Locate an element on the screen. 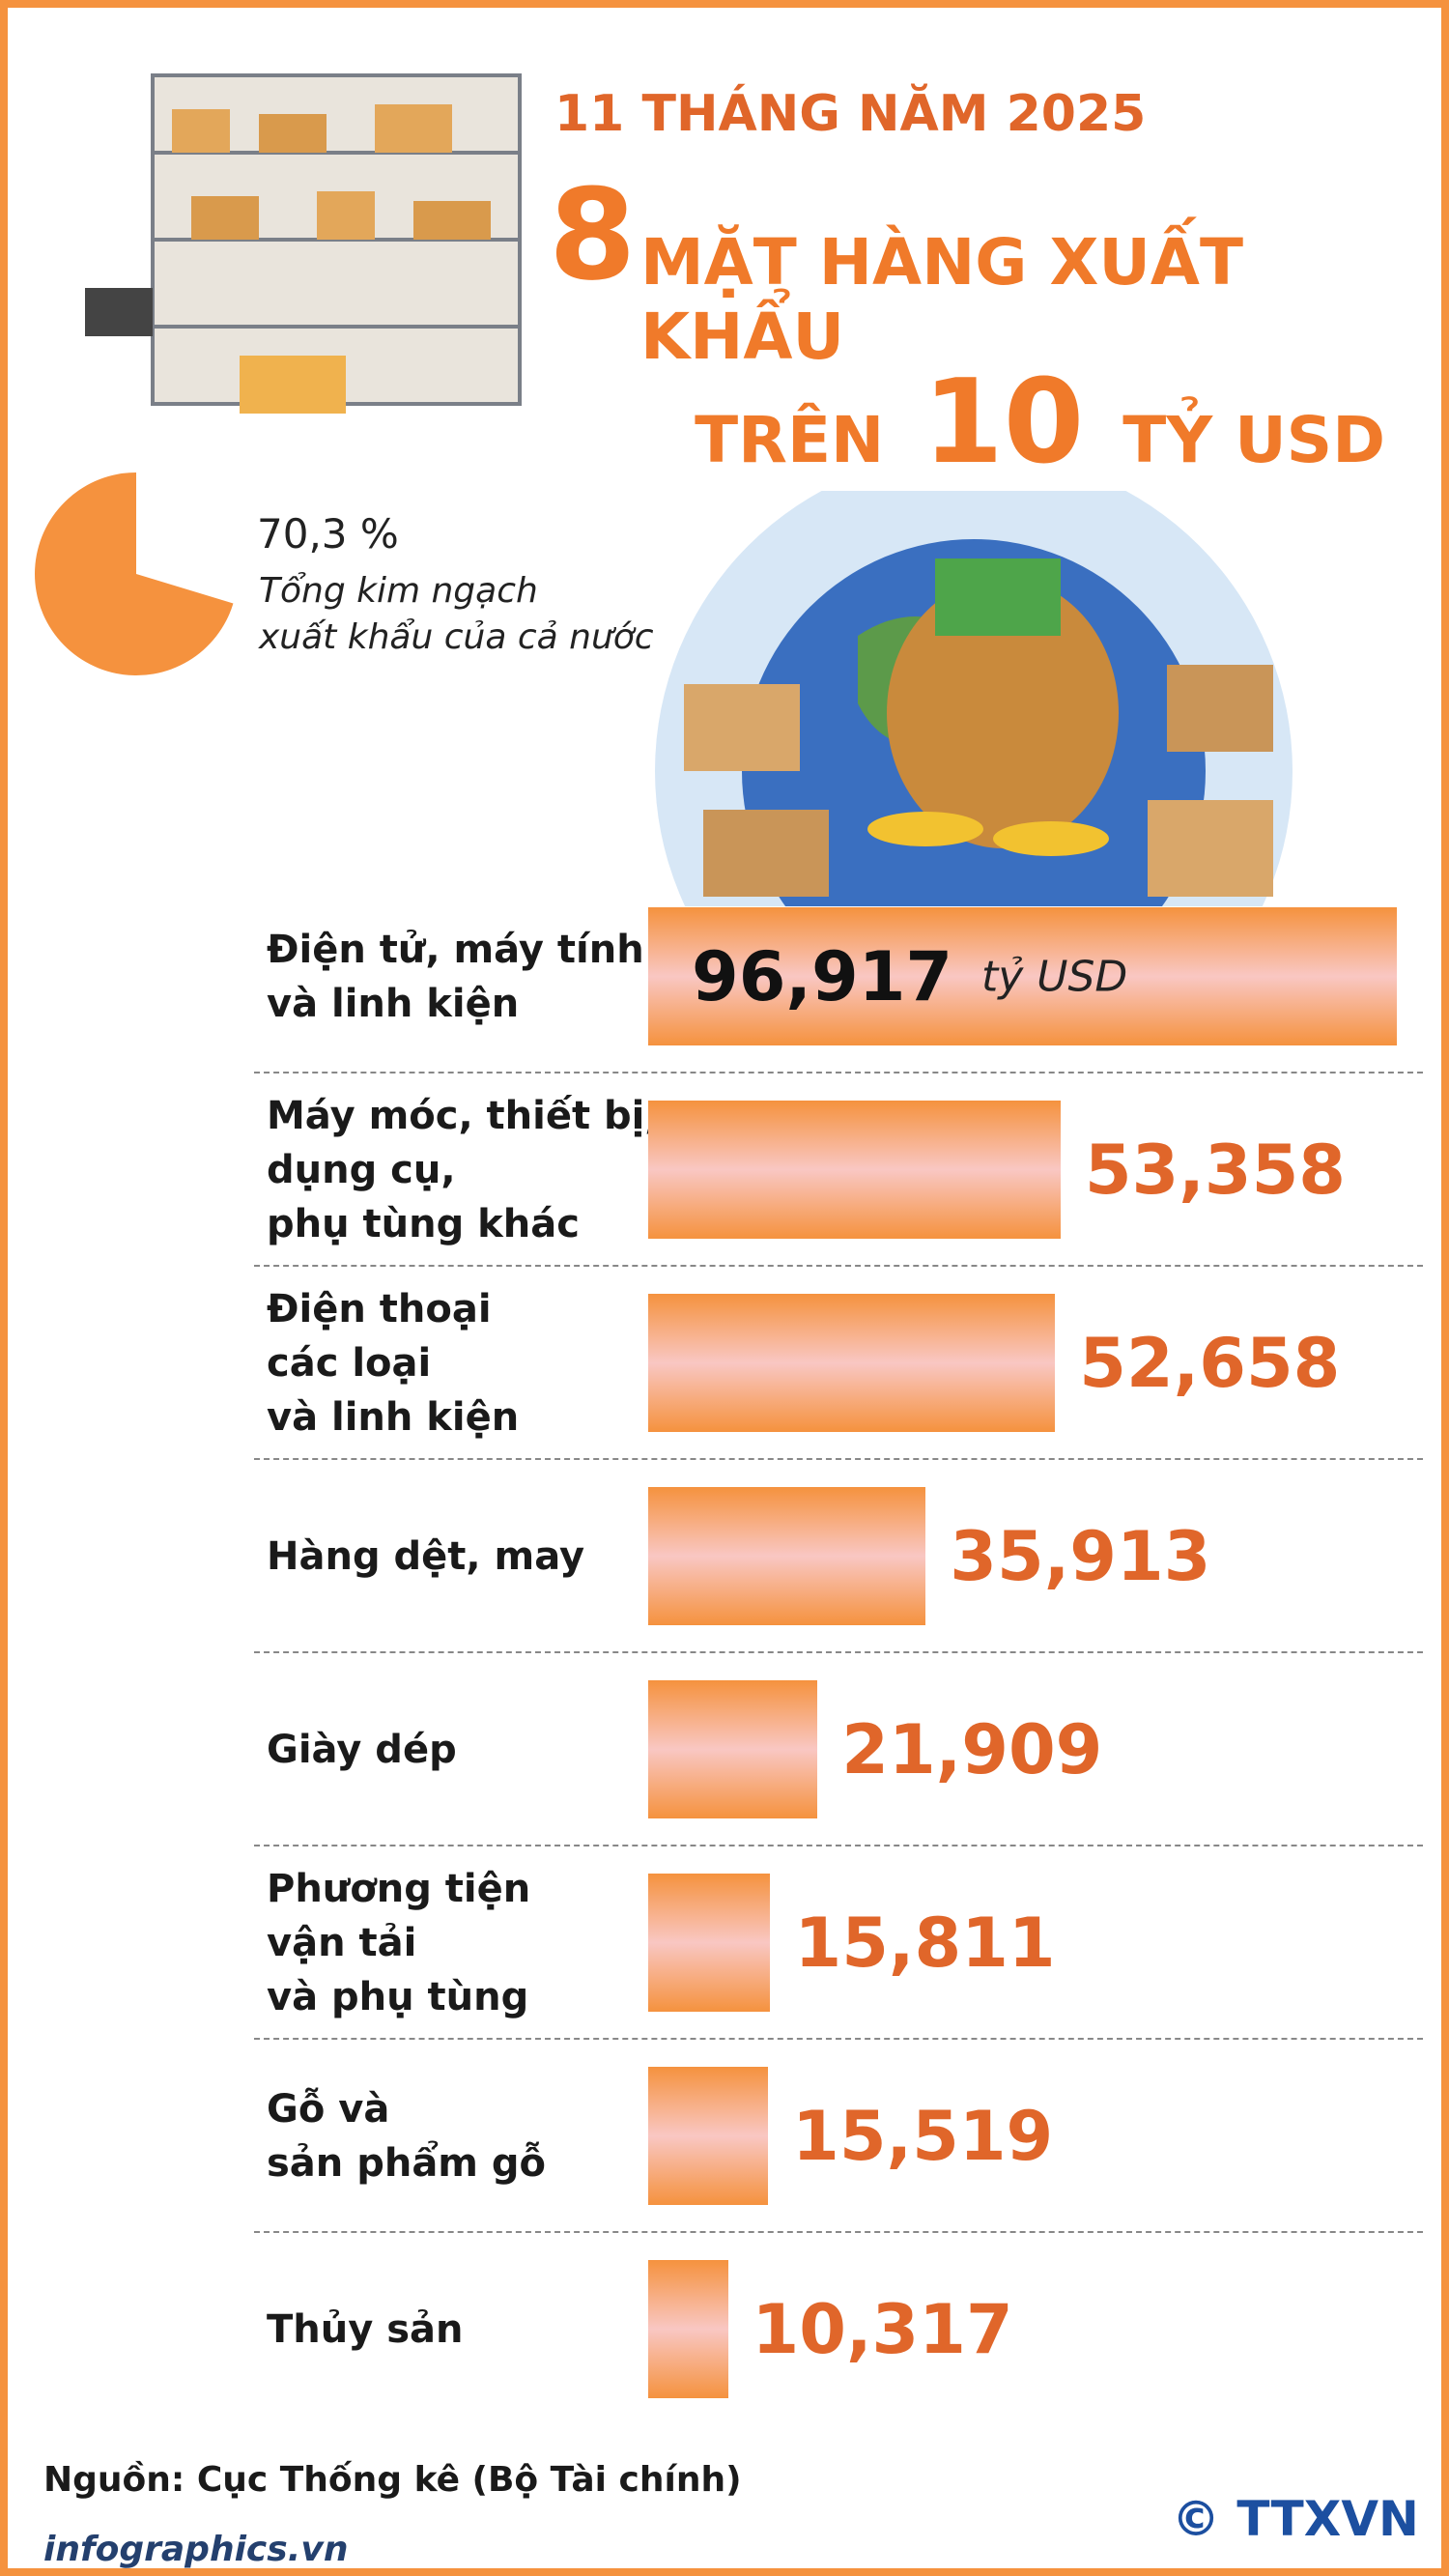 The width and height of the screenshot is (1449, 2576). title-suffix: TỶ USD is located at coordinates (1253, 440).